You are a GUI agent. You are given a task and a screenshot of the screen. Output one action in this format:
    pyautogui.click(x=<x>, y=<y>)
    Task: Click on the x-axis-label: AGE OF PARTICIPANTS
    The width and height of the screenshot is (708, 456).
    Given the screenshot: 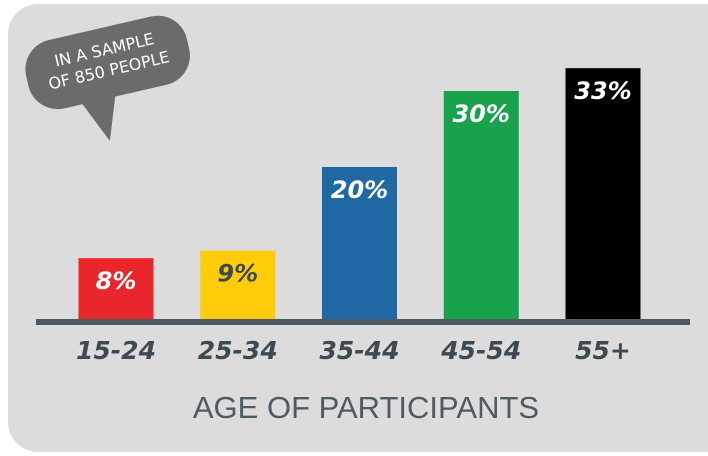 What is the action you would take?
    pyautogui.click(x=366, y=407)
    